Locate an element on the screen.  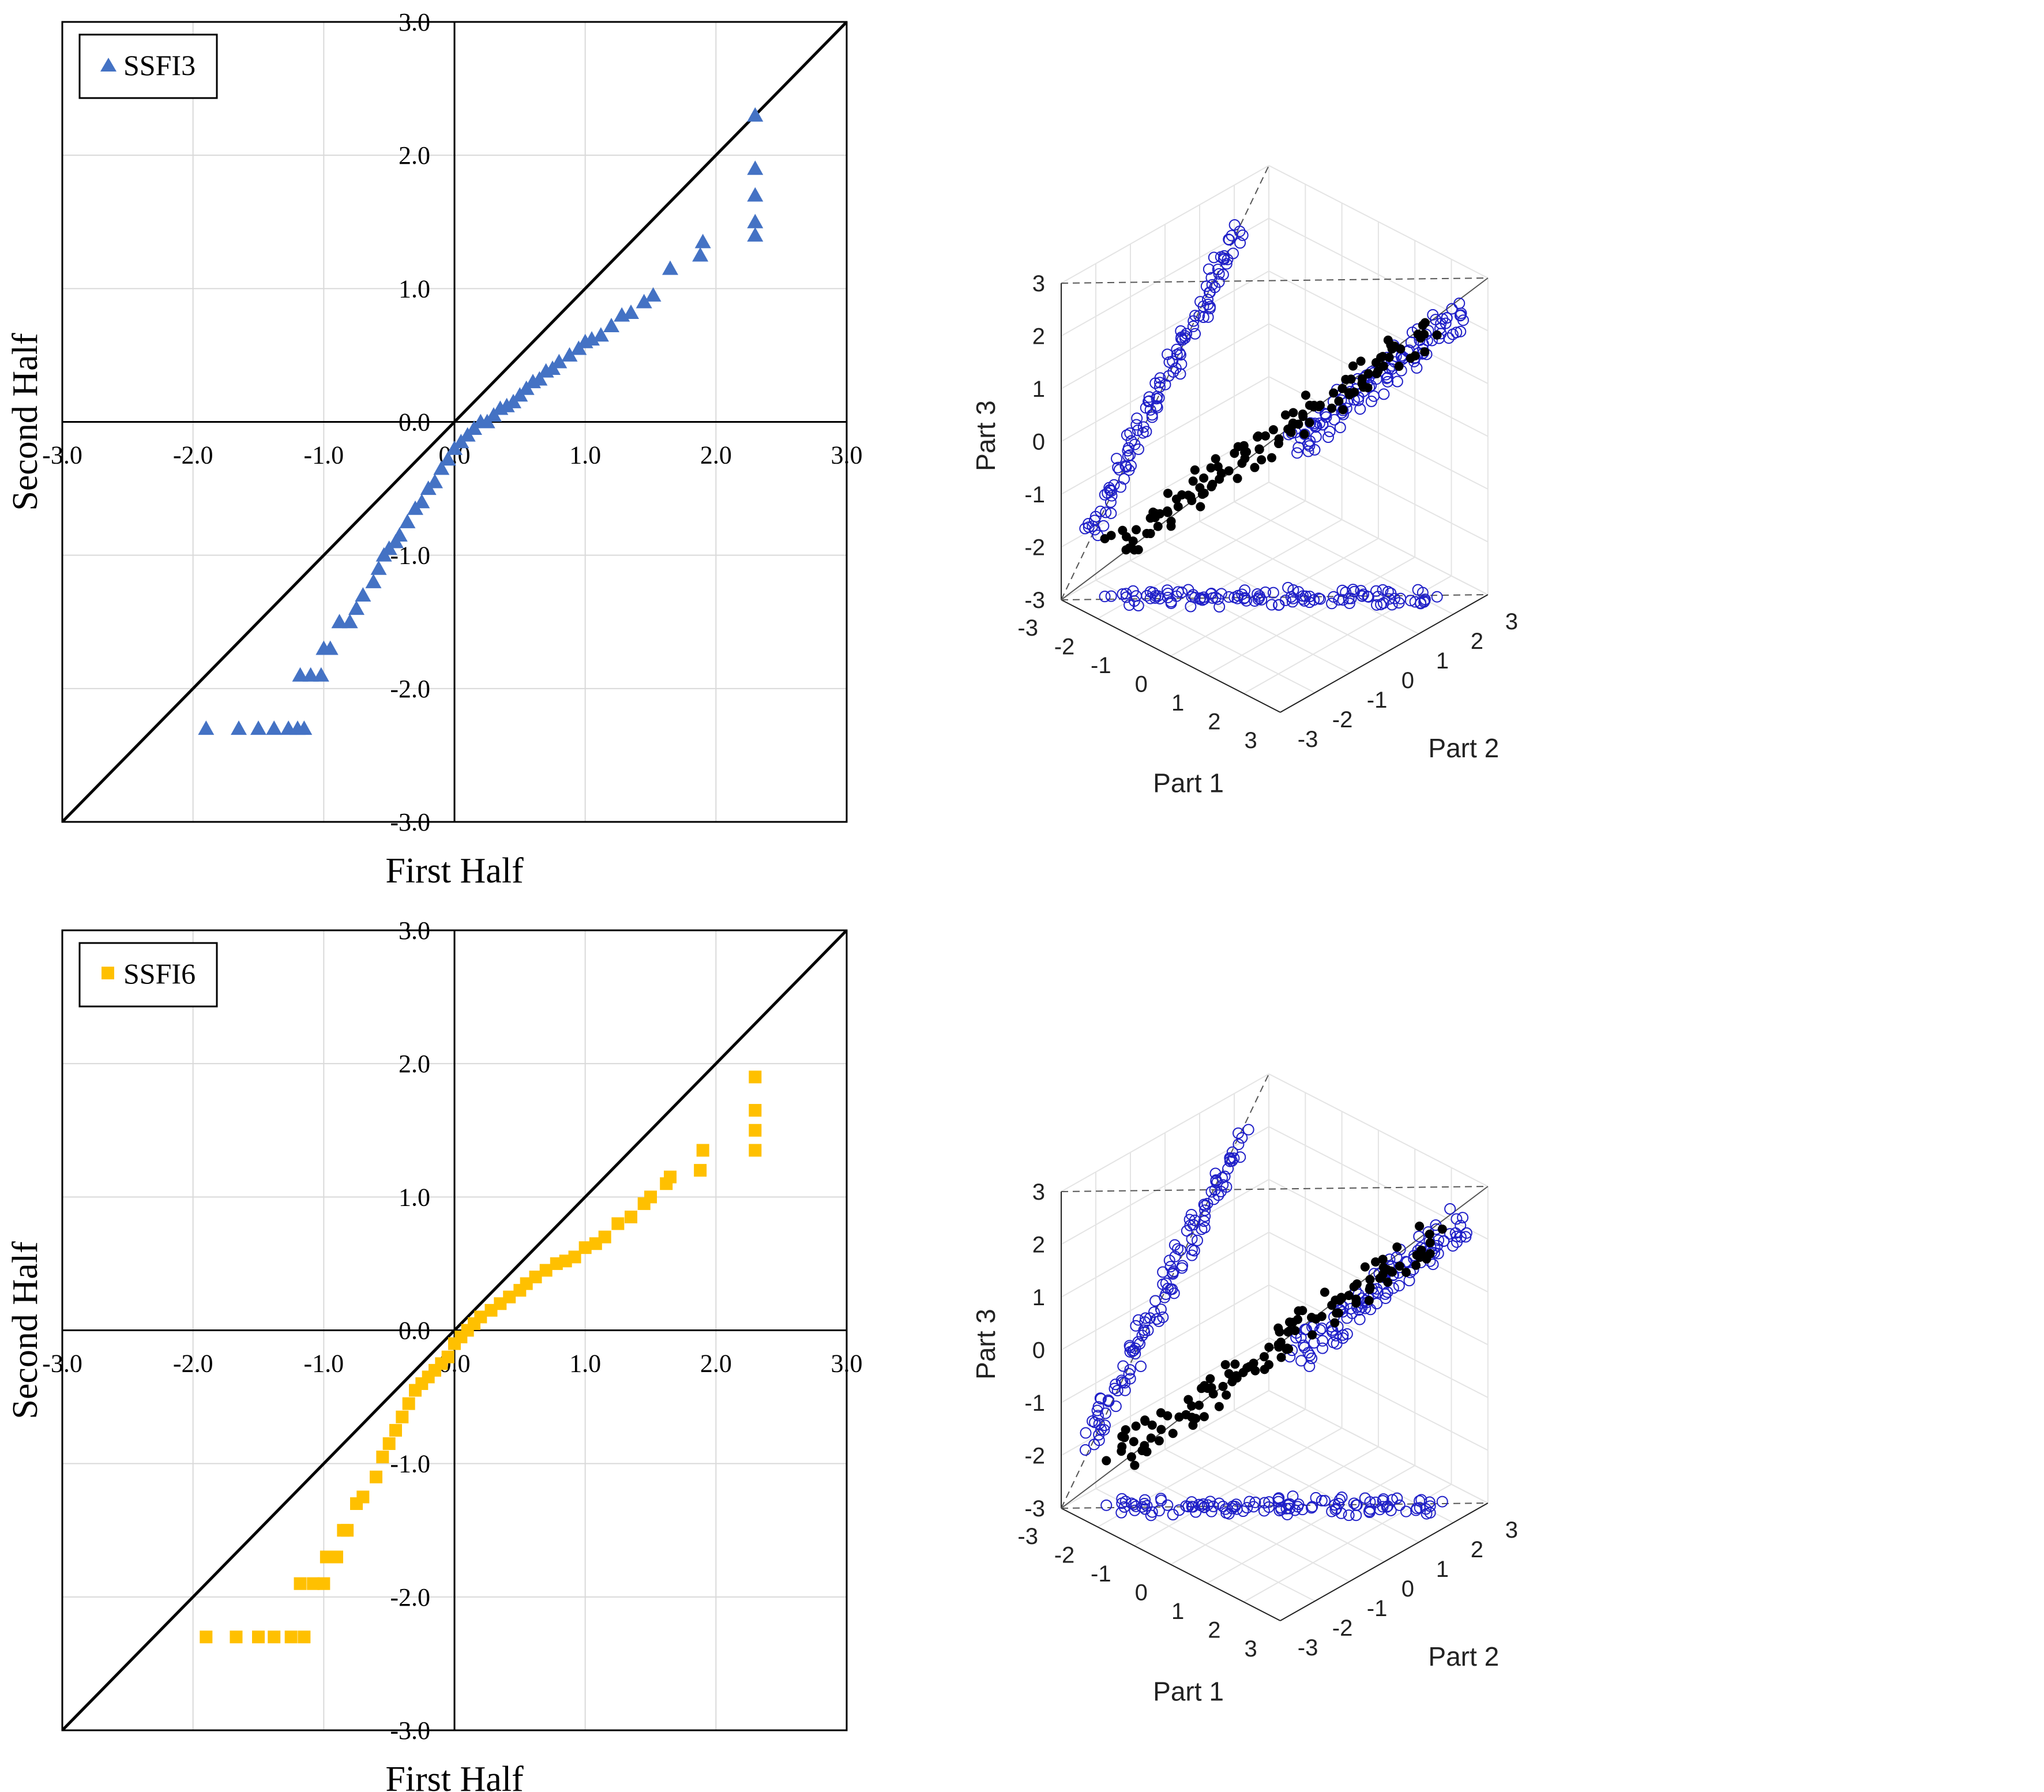
z-tick-label: 1 is located at coordinates (1038, 1297).